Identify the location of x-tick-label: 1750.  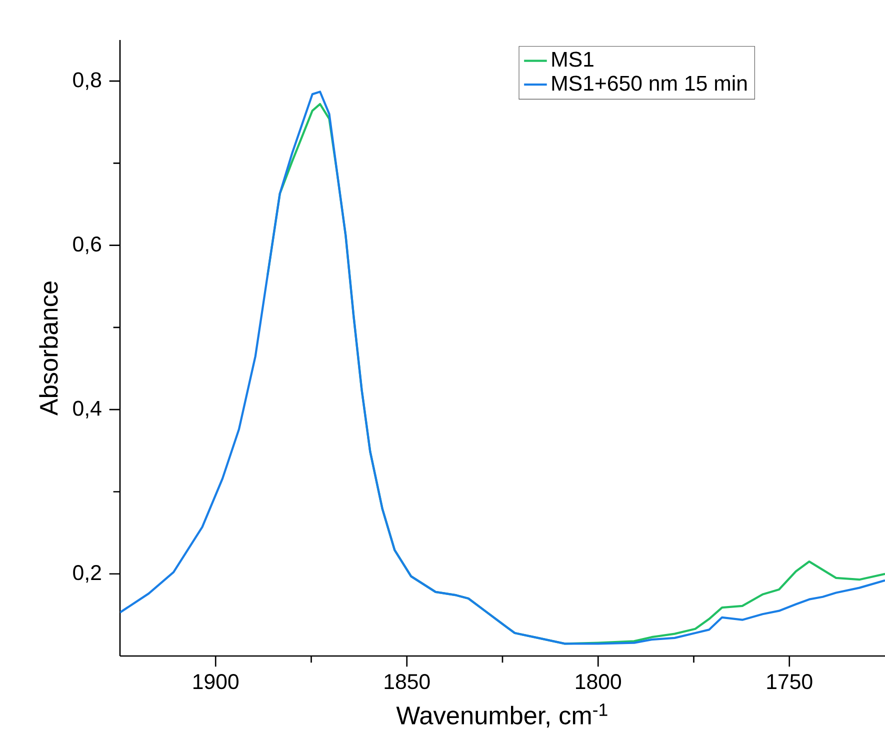
(789, 682).